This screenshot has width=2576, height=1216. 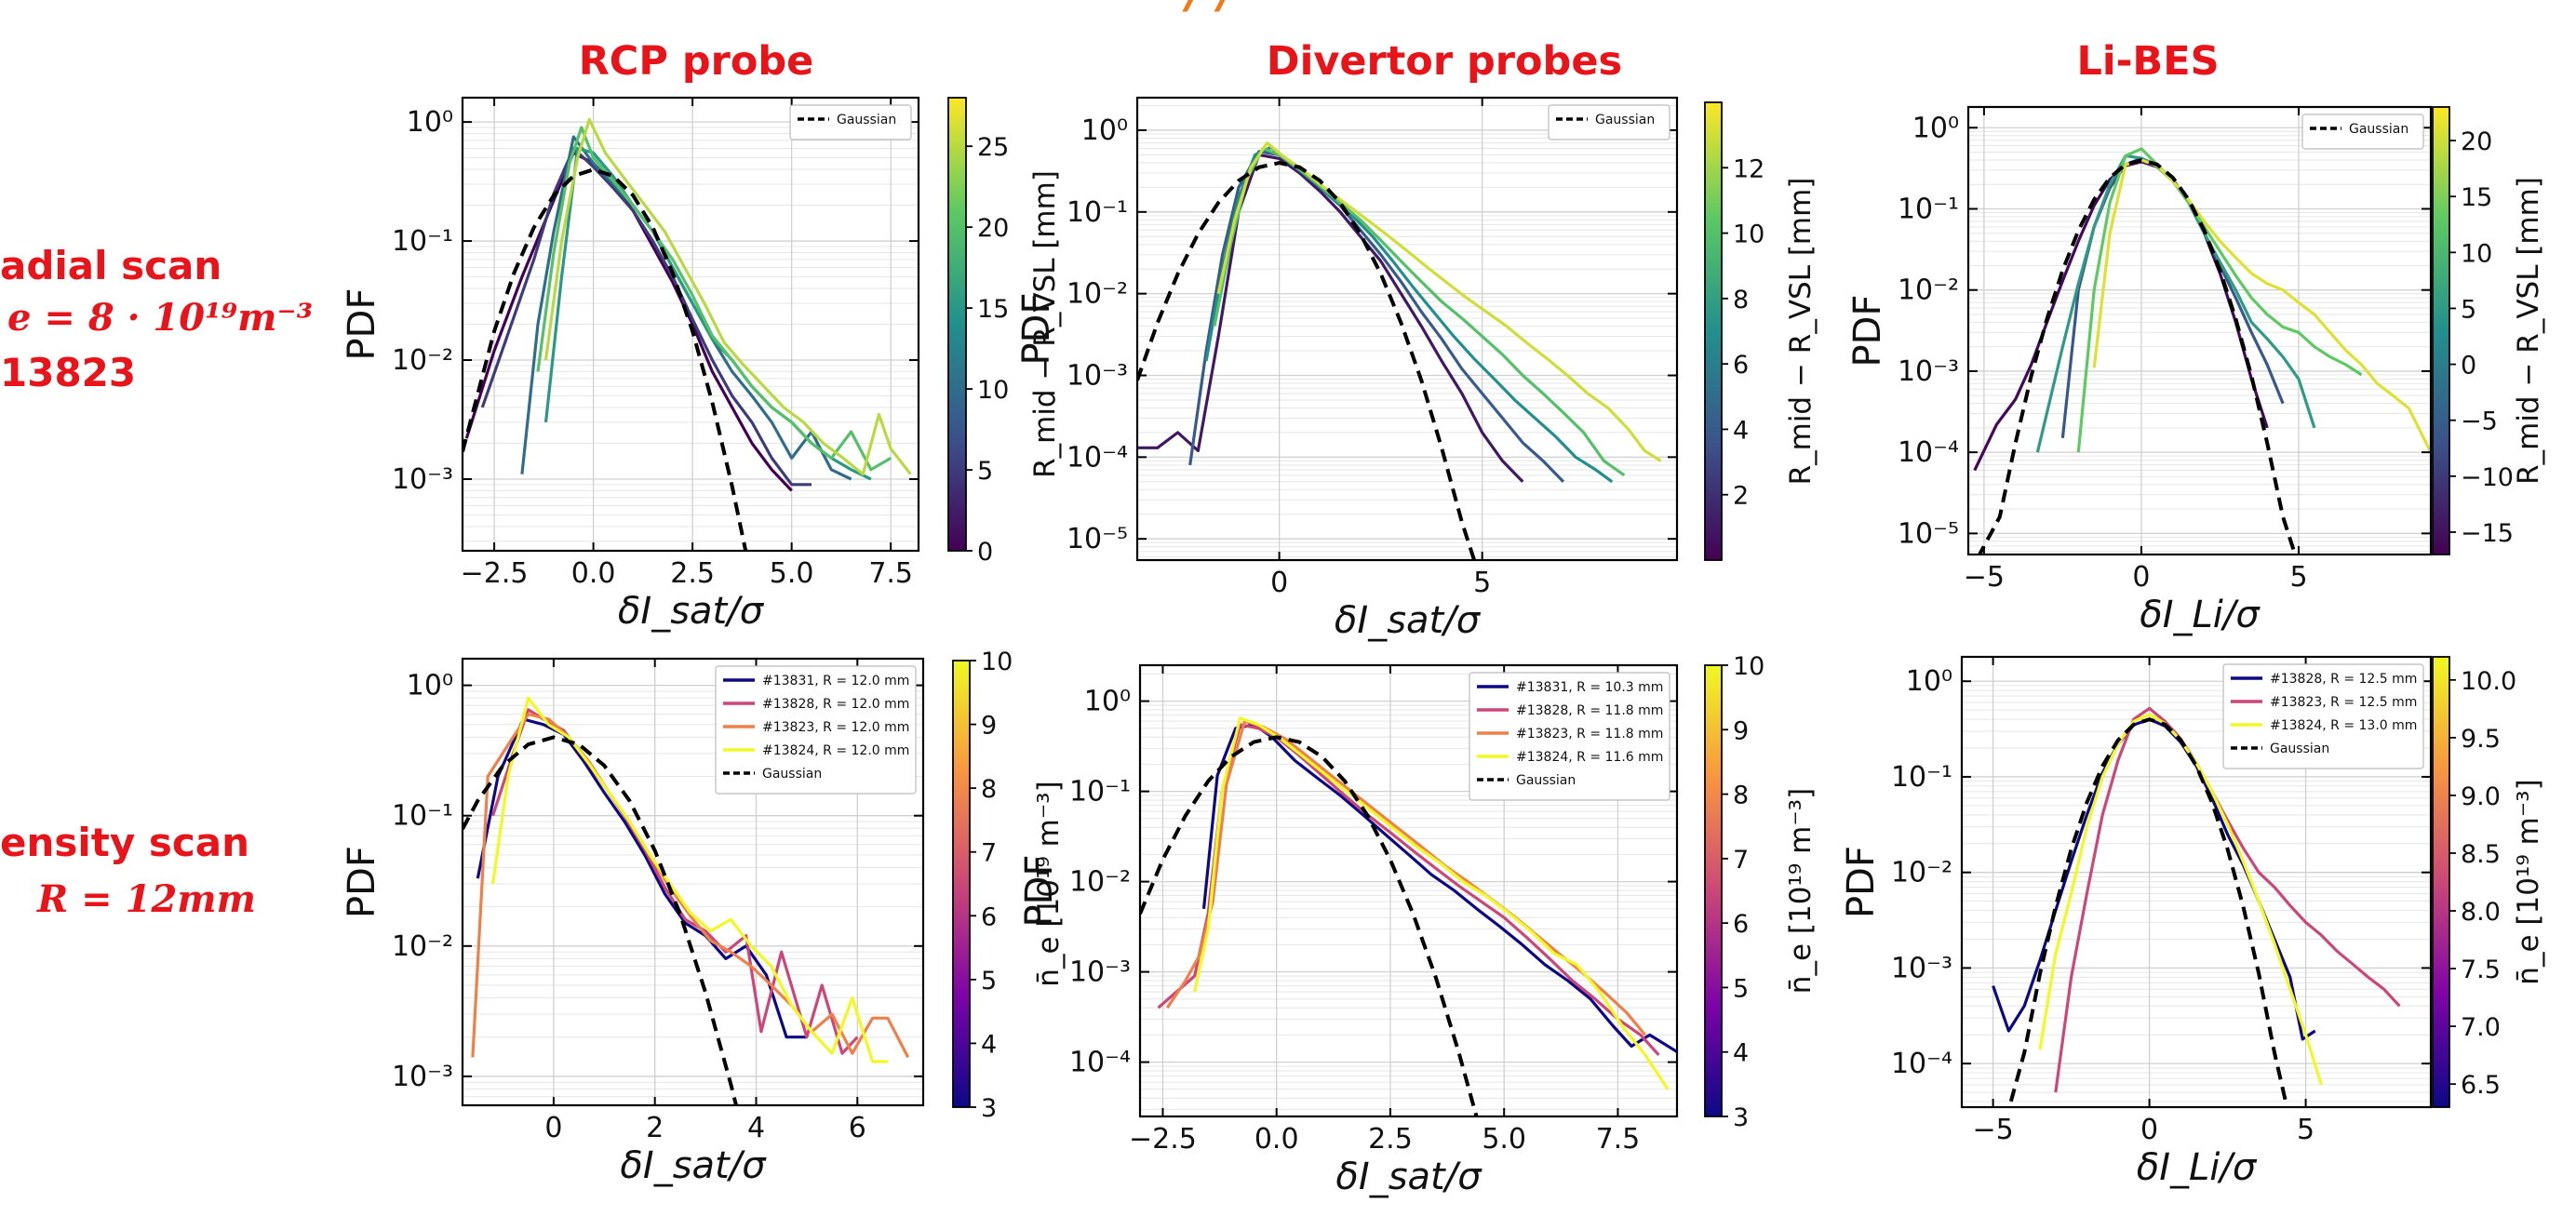 I want to click on x-axis-label: δI_Li/σ, so click(x=2197, y=1167).